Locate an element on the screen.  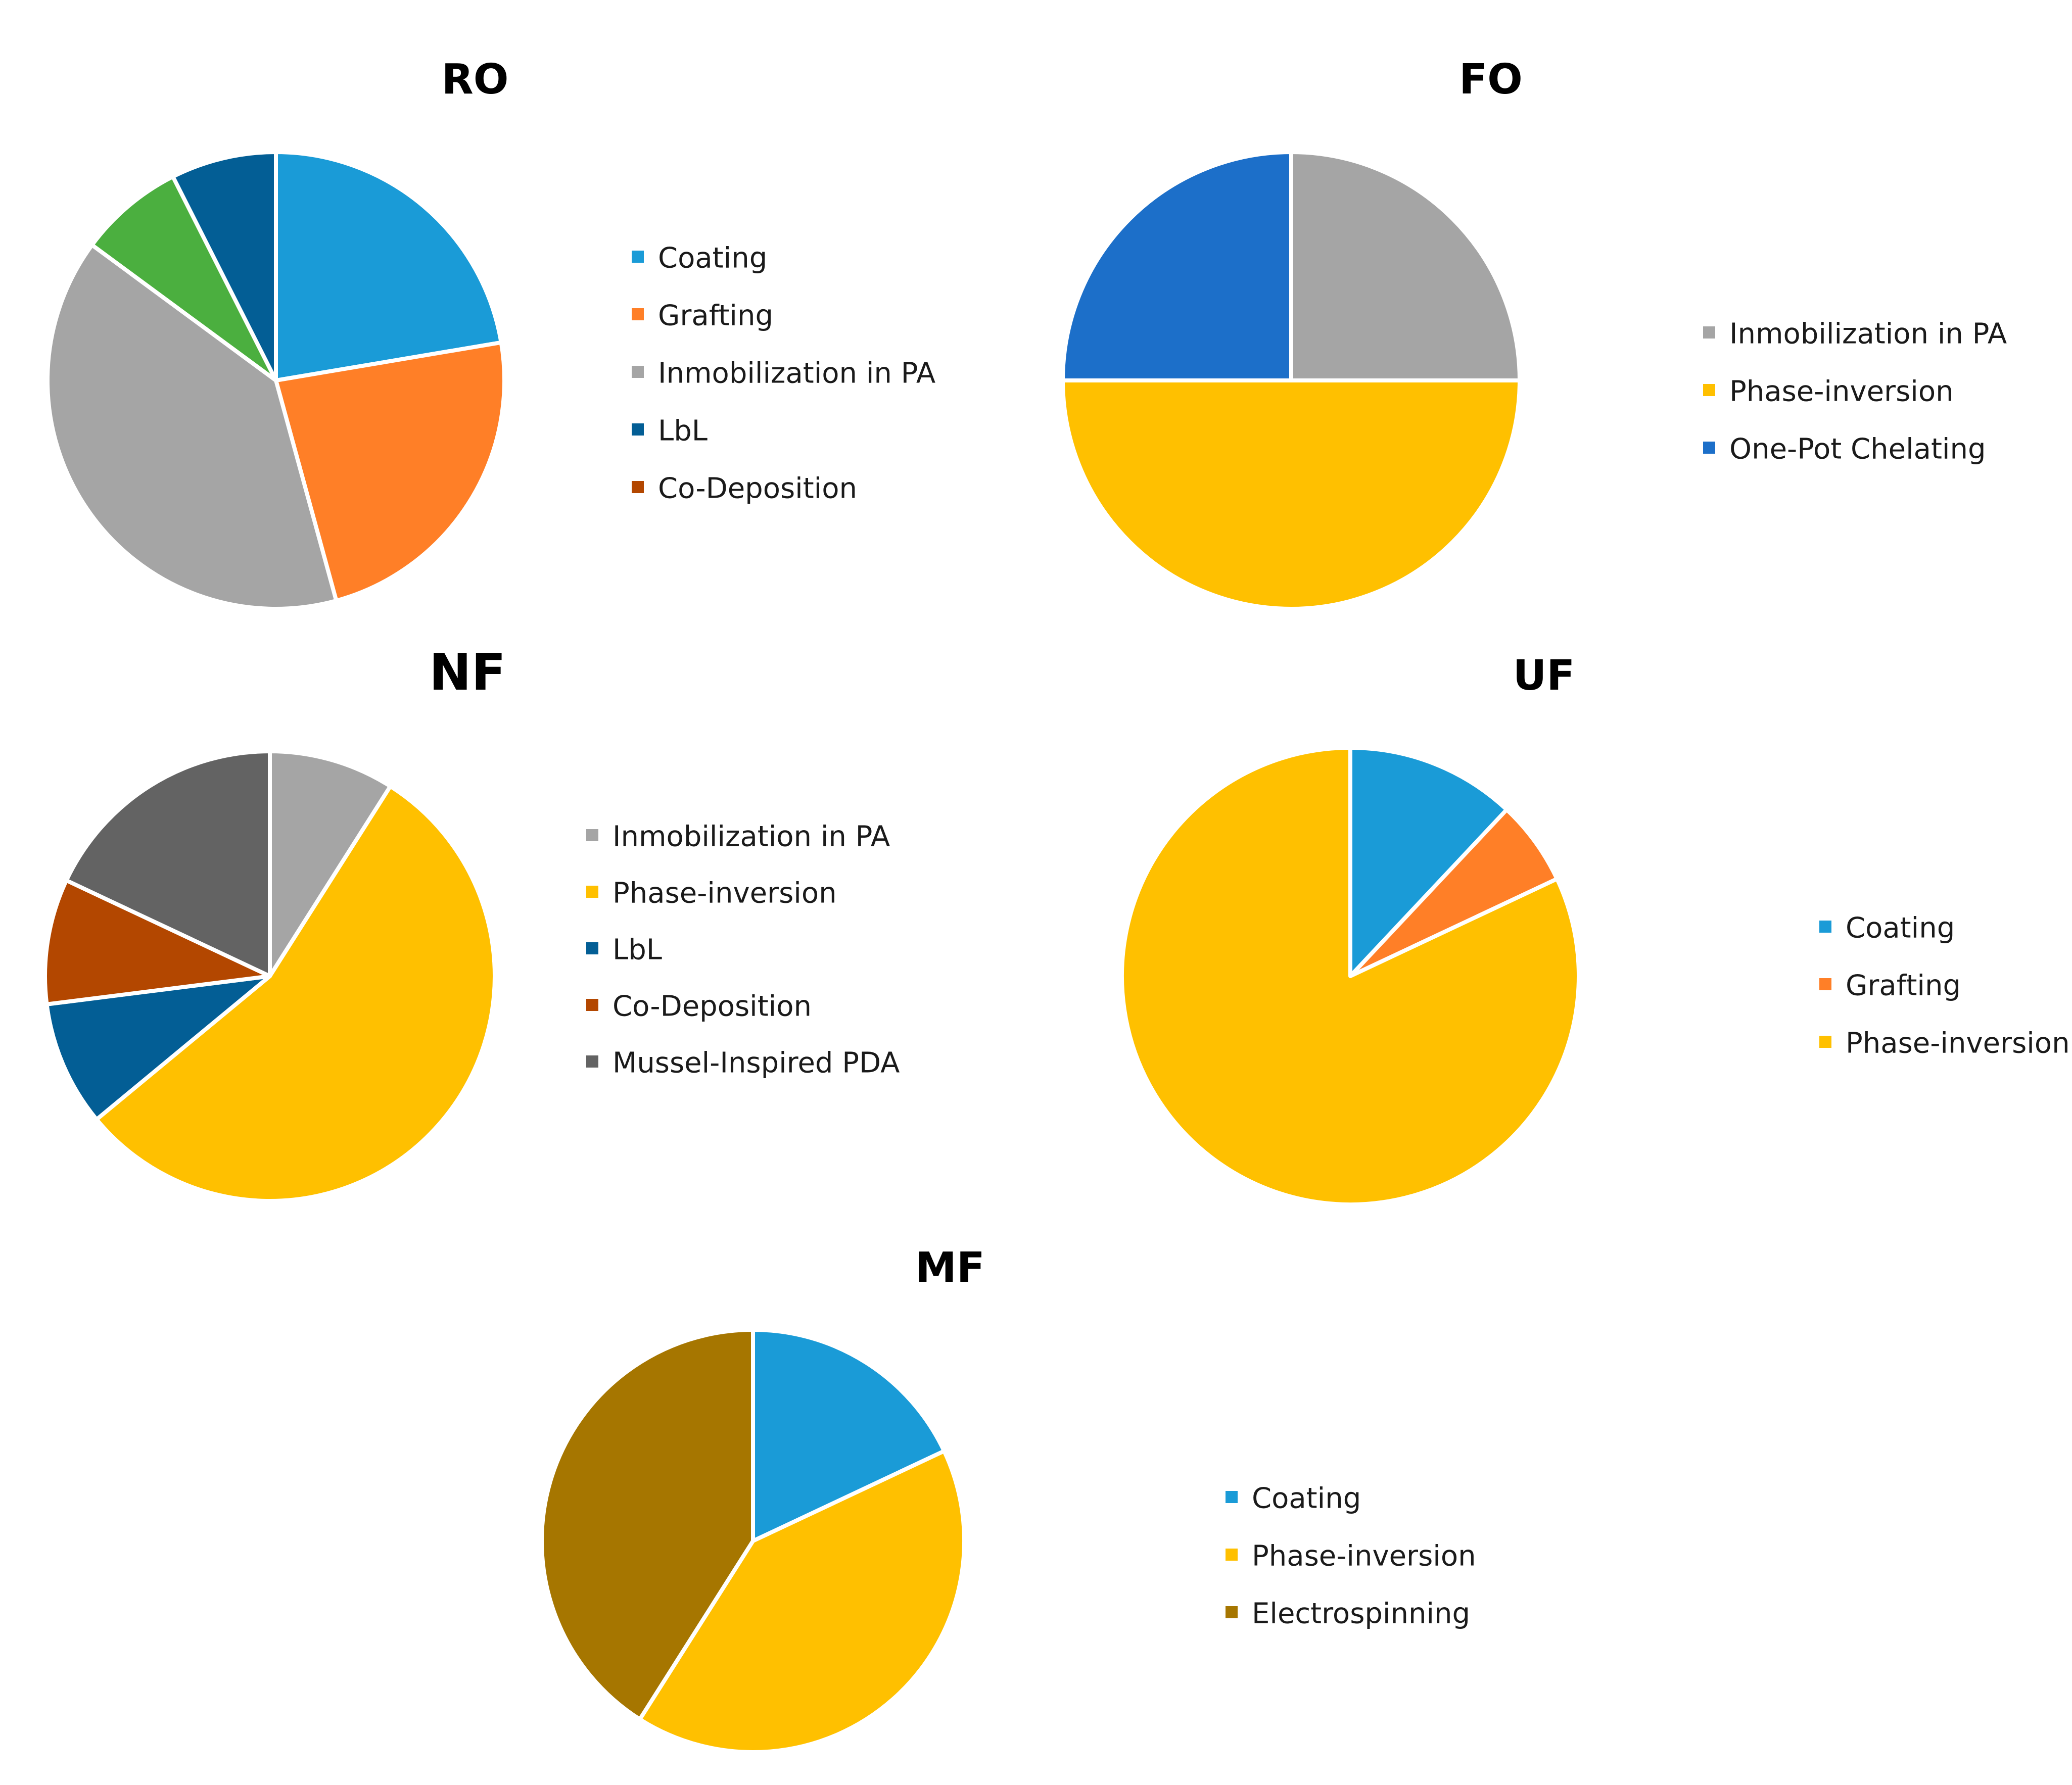
pie-slice-uf-grafting is located at coordinates (1453, 892).